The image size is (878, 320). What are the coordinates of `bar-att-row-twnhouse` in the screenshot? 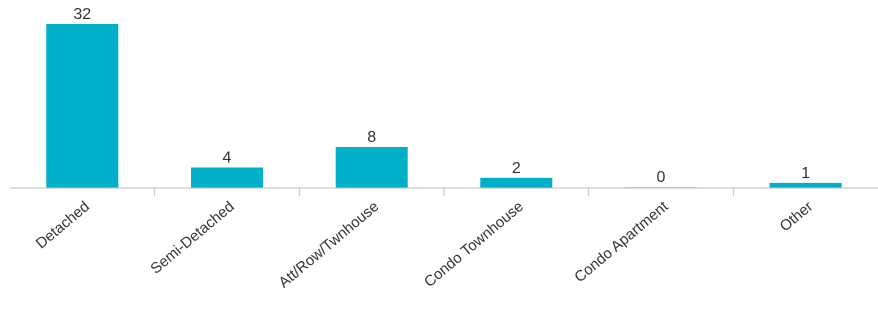 It's located at (371, 167).